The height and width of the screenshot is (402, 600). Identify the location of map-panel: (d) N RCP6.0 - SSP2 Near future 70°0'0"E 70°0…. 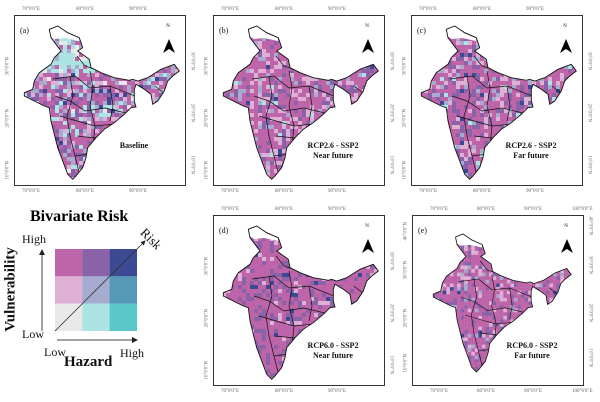
(299, 300).